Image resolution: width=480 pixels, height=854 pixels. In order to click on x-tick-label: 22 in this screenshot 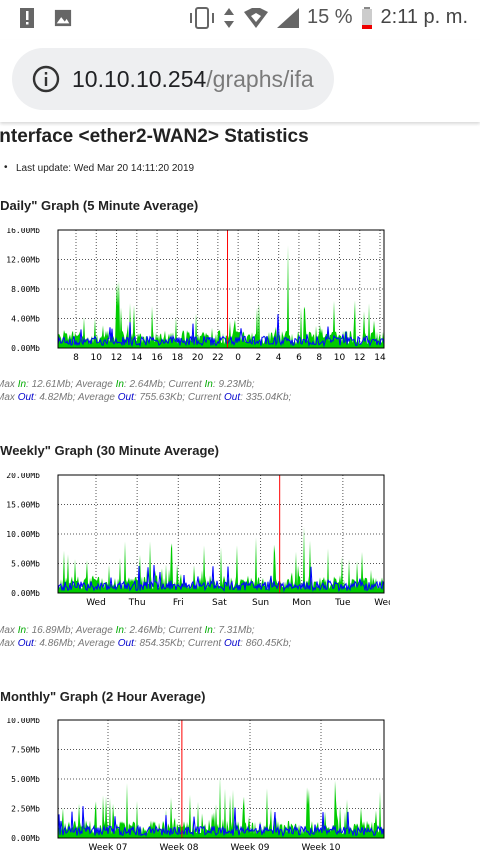, I will do `click(217, 358)`.